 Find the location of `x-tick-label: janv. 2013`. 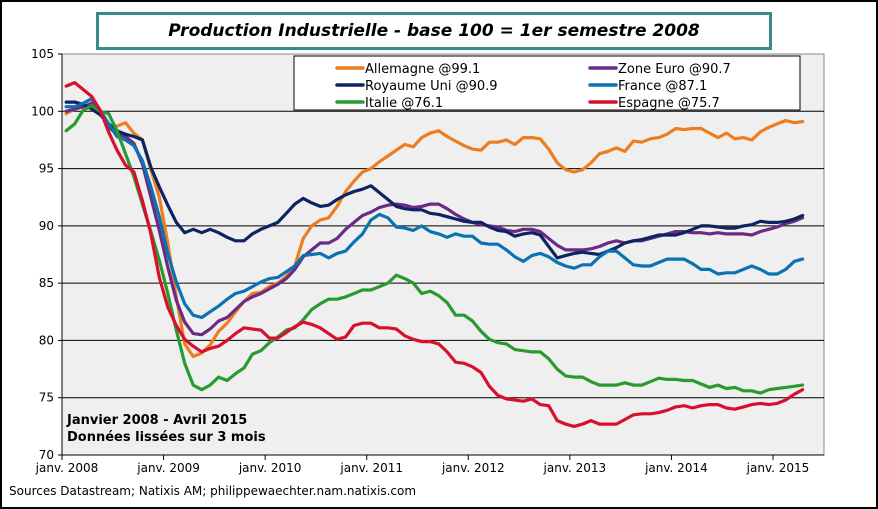

x-tick-label: janv. 2013 is located at coordinates (575, 468).